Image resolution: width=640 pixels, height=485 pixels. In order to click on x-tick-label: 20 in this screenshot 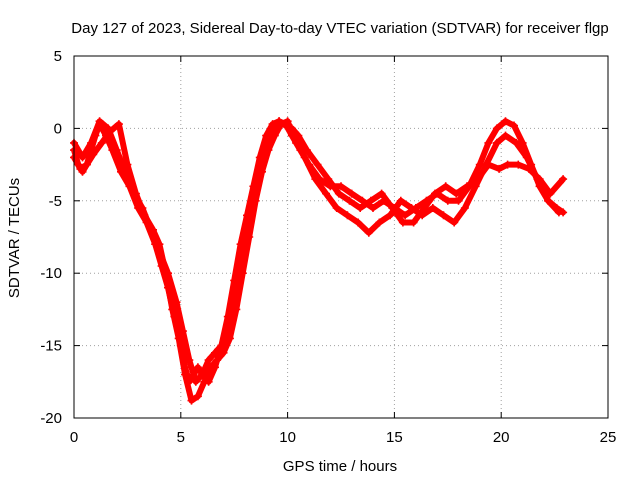, I will do `click(501, 437)`.